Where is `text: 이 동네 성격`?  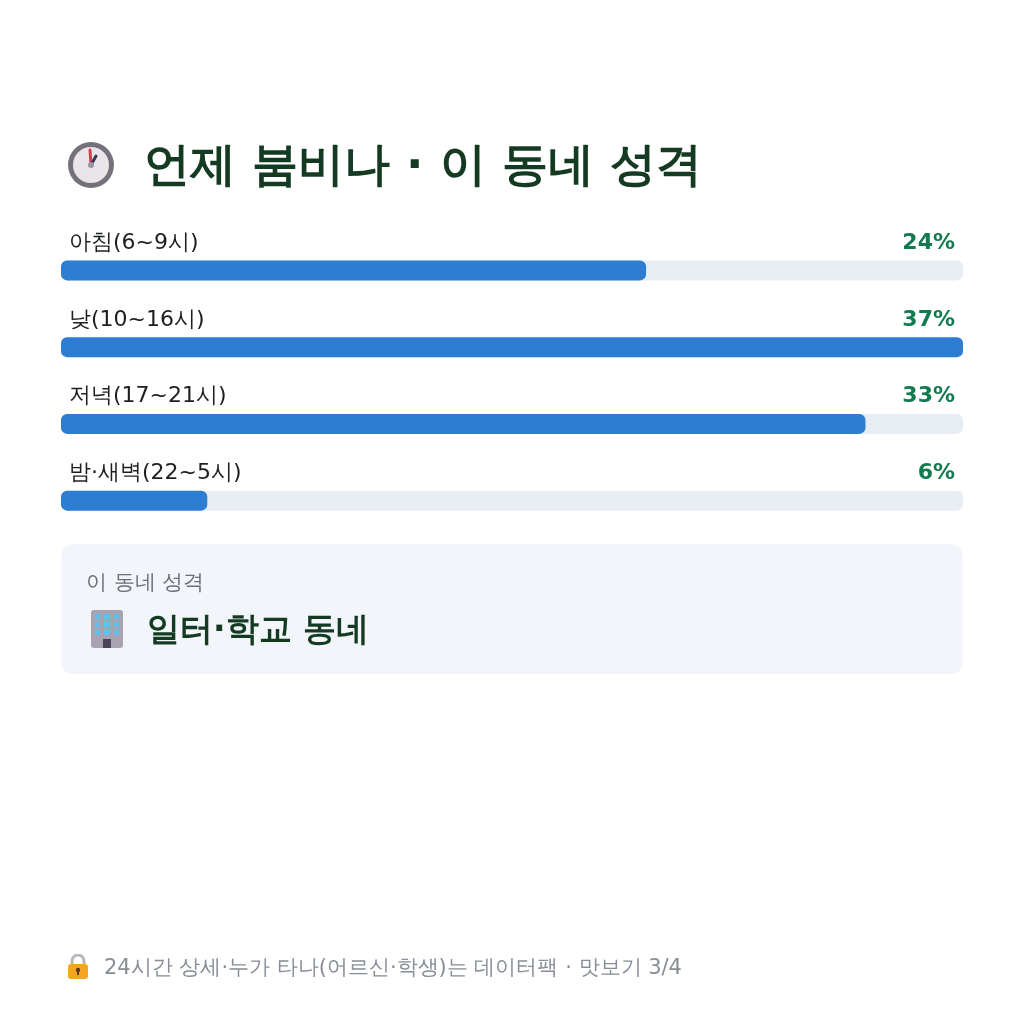
text: 이 동네 성격 is located at coordinates (145, 582).